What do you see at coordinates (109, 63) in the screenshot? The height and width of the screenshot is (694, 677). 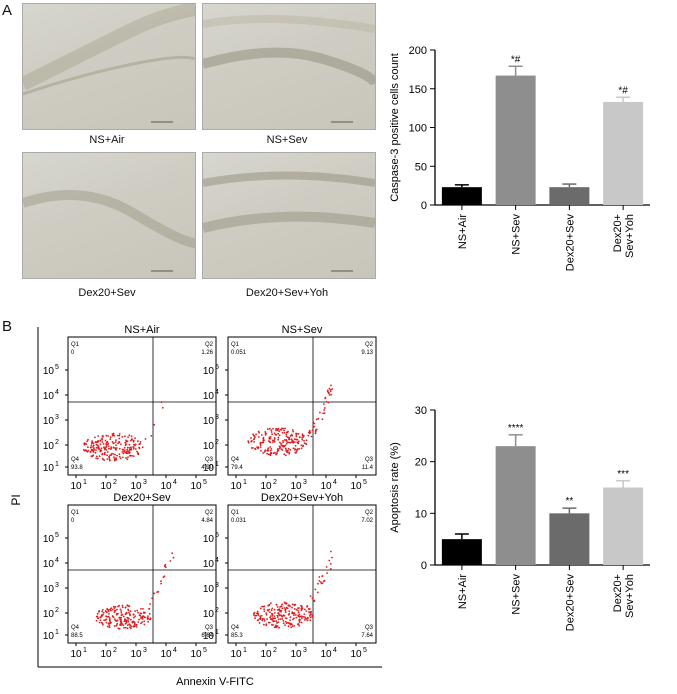 I see `micrograph-ns-air-texture` at bounding box center [109, 63].